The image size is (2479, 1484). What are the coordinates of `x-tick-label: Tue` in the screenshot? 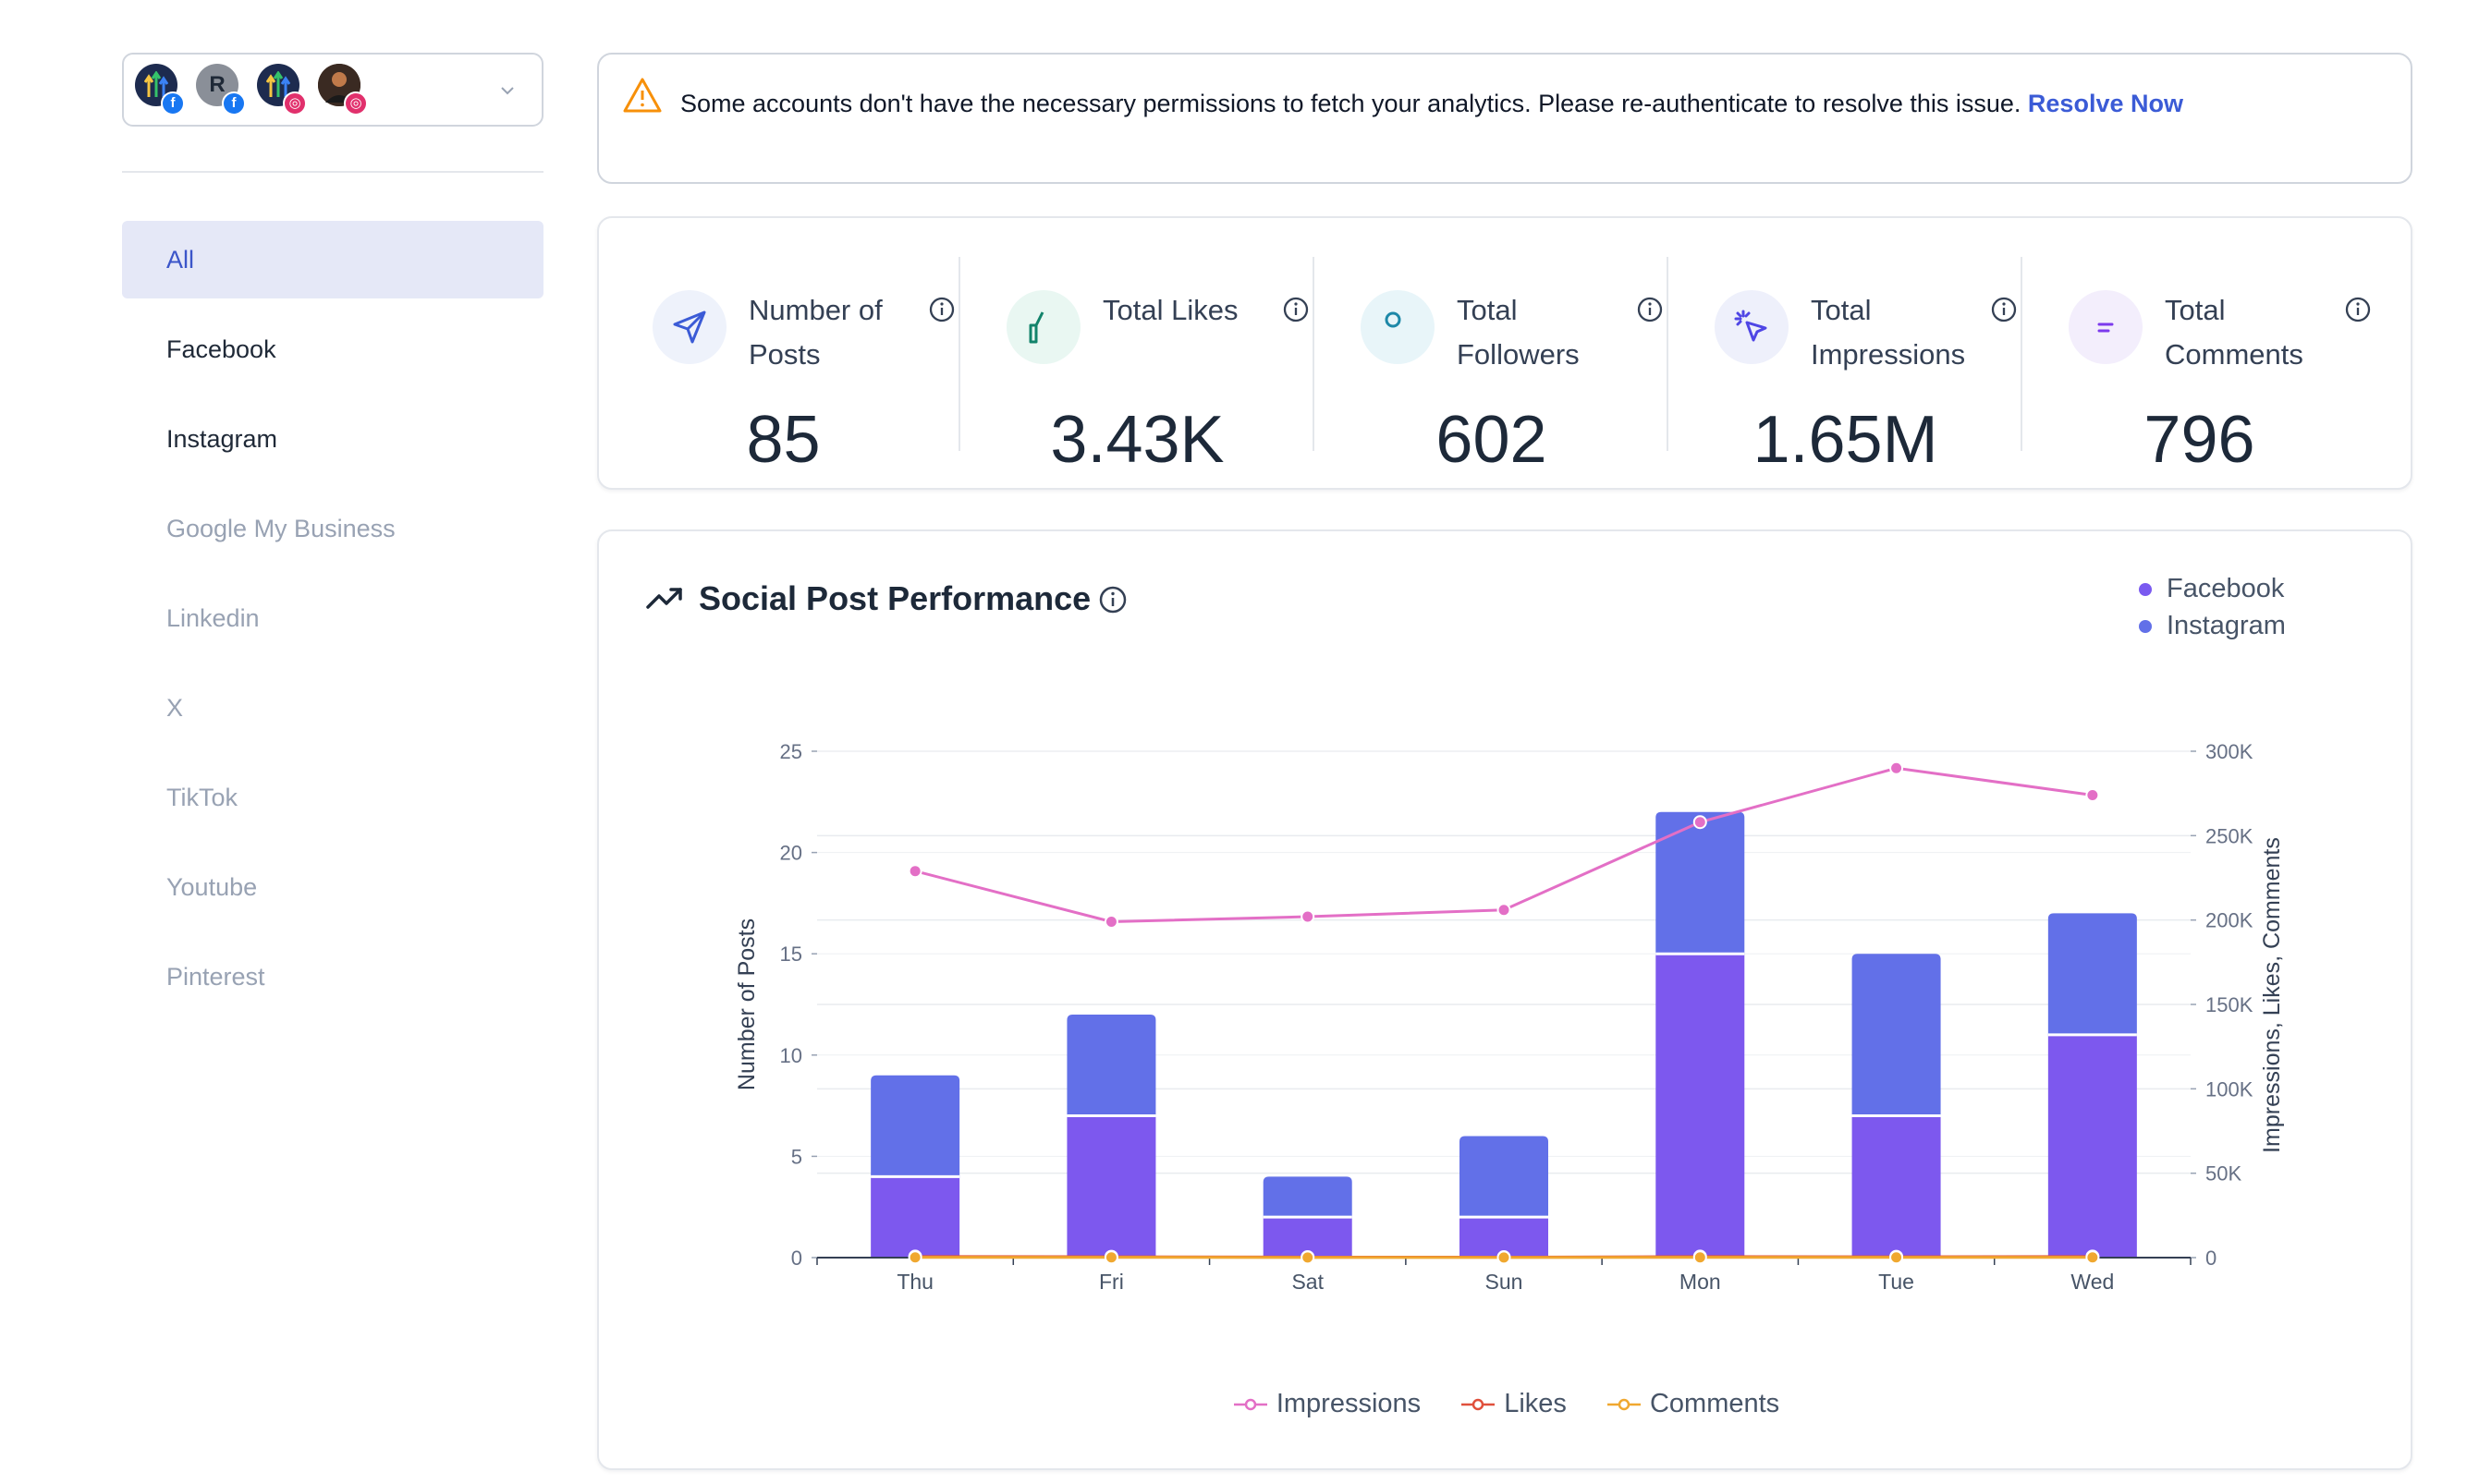 It's located at (1896, 1282).